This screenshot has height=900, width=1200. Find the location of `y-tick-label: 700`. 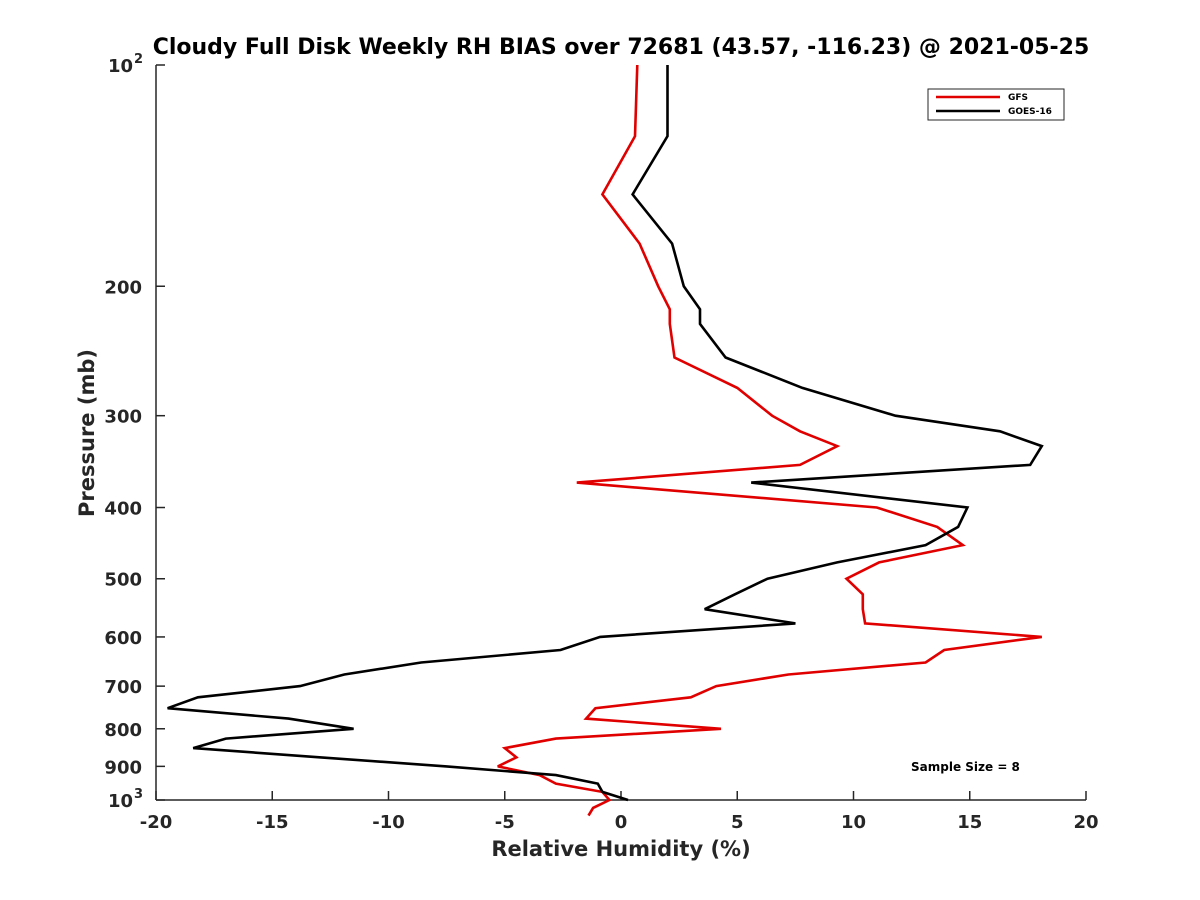

y-tick-label: 700 is located at coordinates (123, 687).